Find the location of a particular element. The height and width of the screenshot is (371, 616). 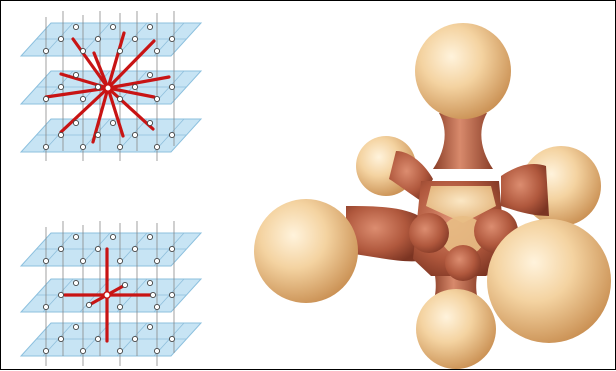

core-node-left is located at coordinates (429, 233).